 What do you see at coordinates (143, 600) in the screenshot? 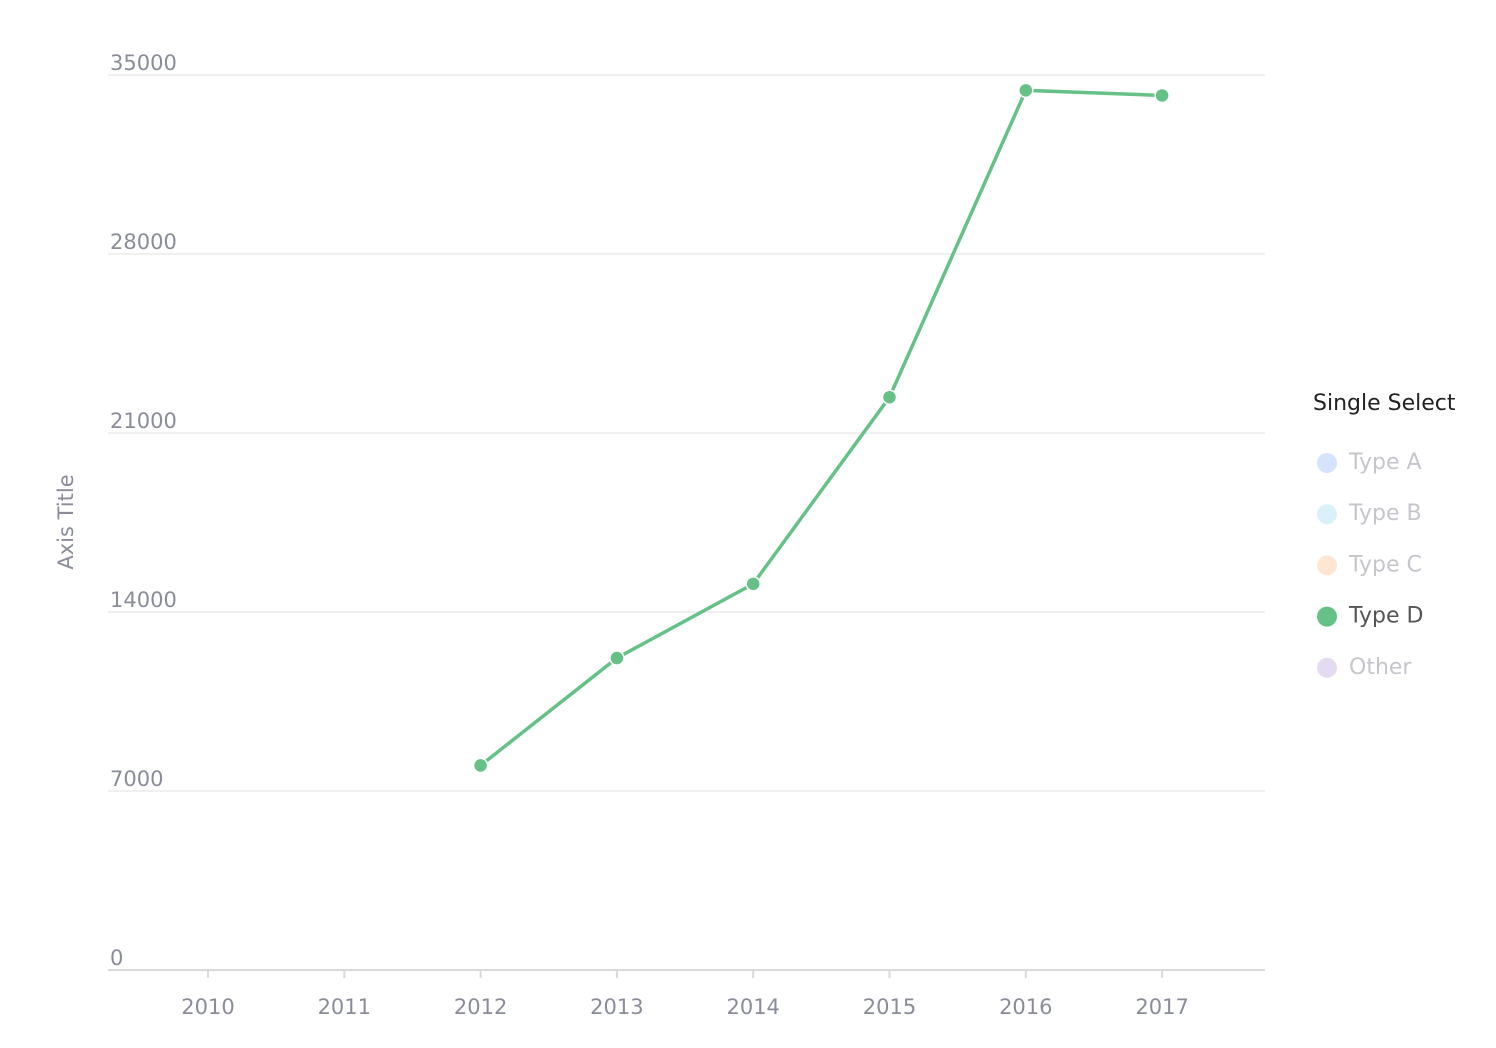
I see `y-tick-label: 14000` at bounding box center [143, 600].